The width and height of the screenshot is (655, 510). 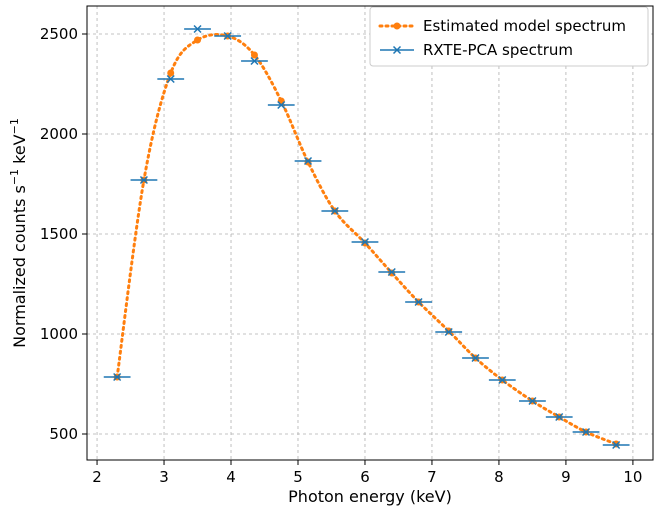 I want to click on y-axis-label-unit: keV, so click(x=19, y=151).